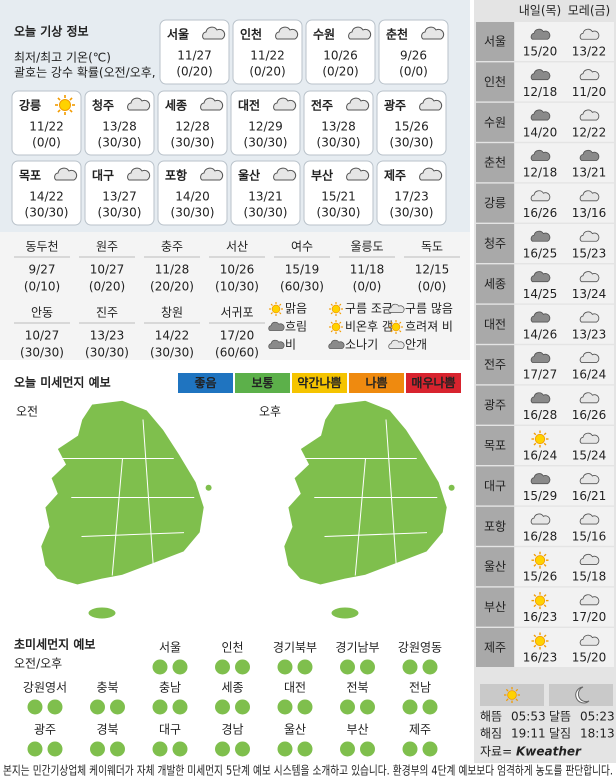  Describe the element at coordinates (495, 567) in the screenshot. I see `forecast-city: 울산` at that location.